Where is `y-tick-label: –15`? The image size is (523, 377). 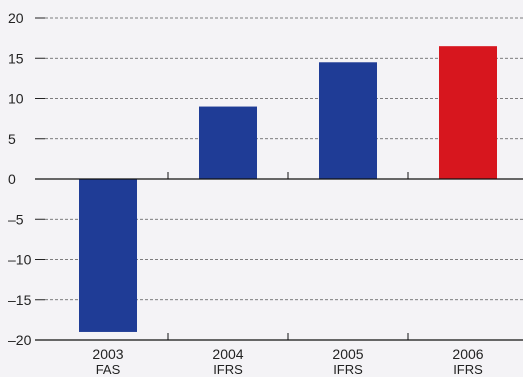
y-tick-label: –15 is located at coordinates (20, 300).